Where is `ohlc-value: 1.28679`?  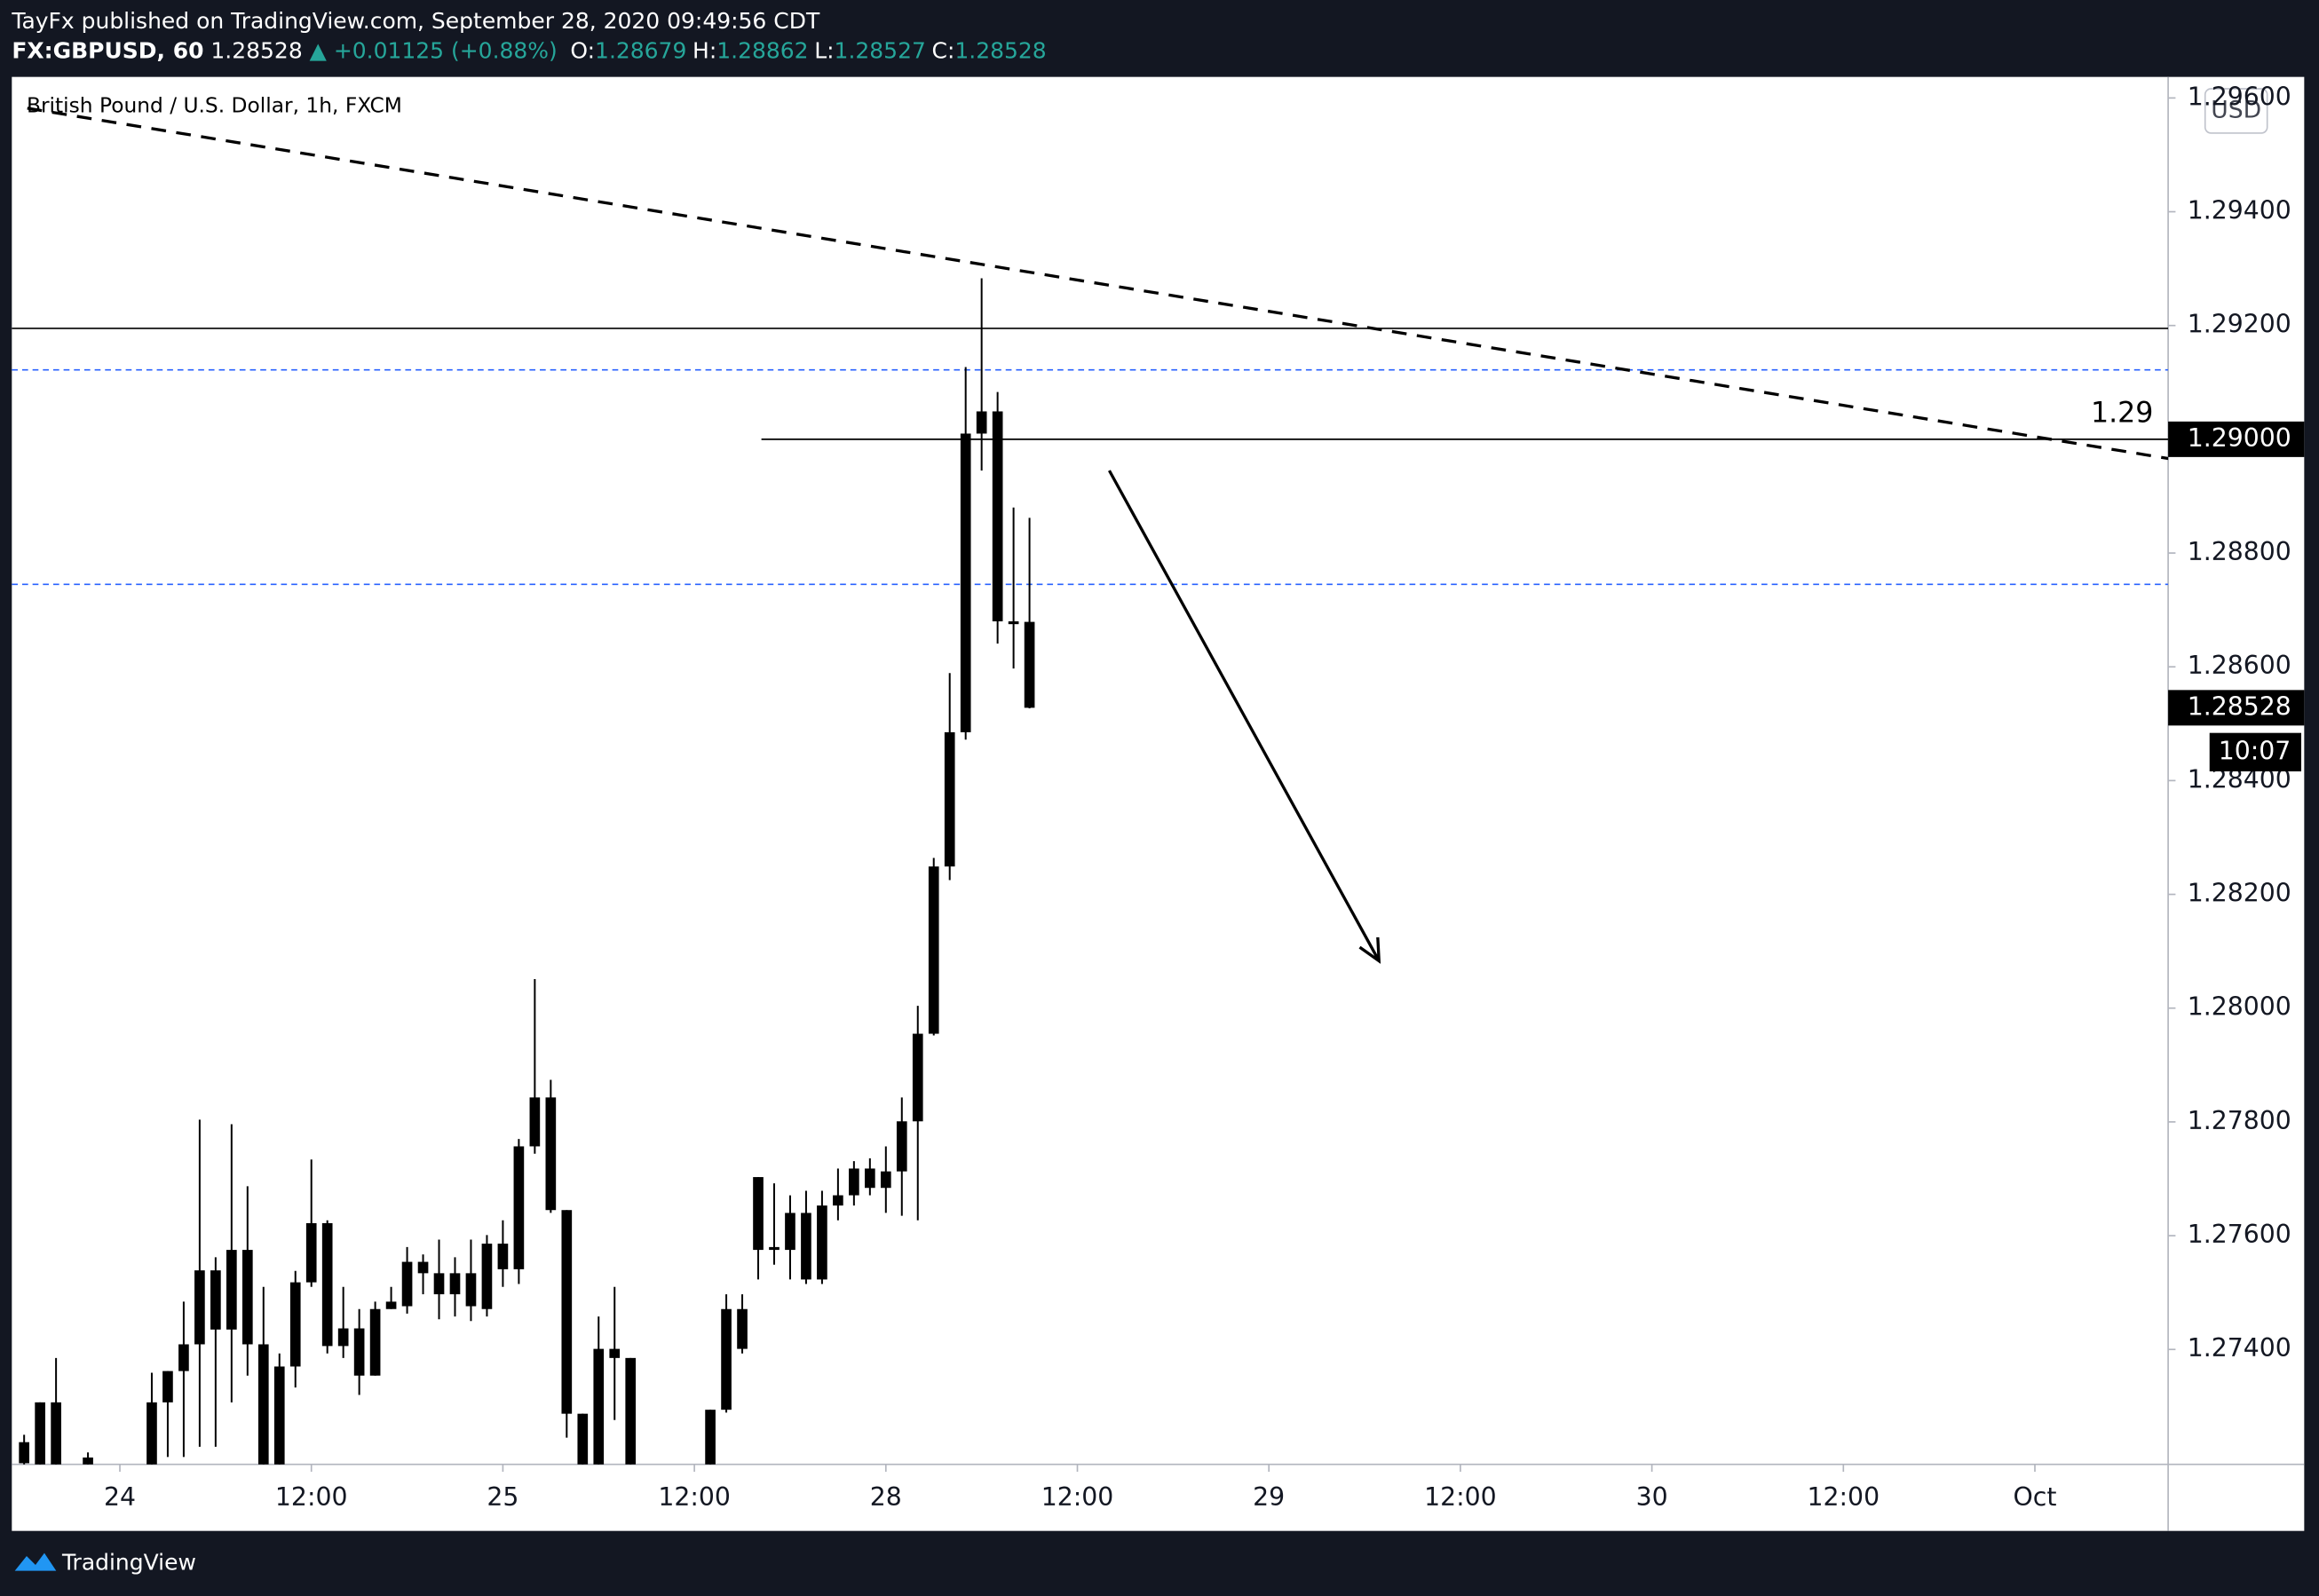 ohlc-value: 1.28679 is located at coordinates (640, 50).